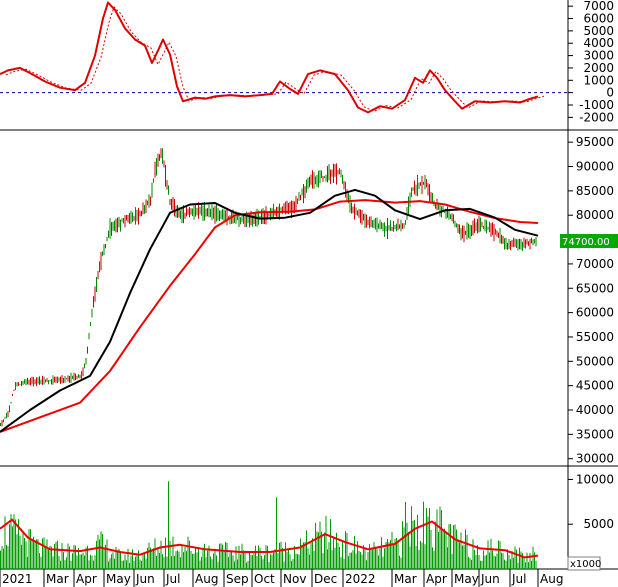 The image size is (618, 587). I want to click on indicator-tick-label: 0, so click(610, 93).